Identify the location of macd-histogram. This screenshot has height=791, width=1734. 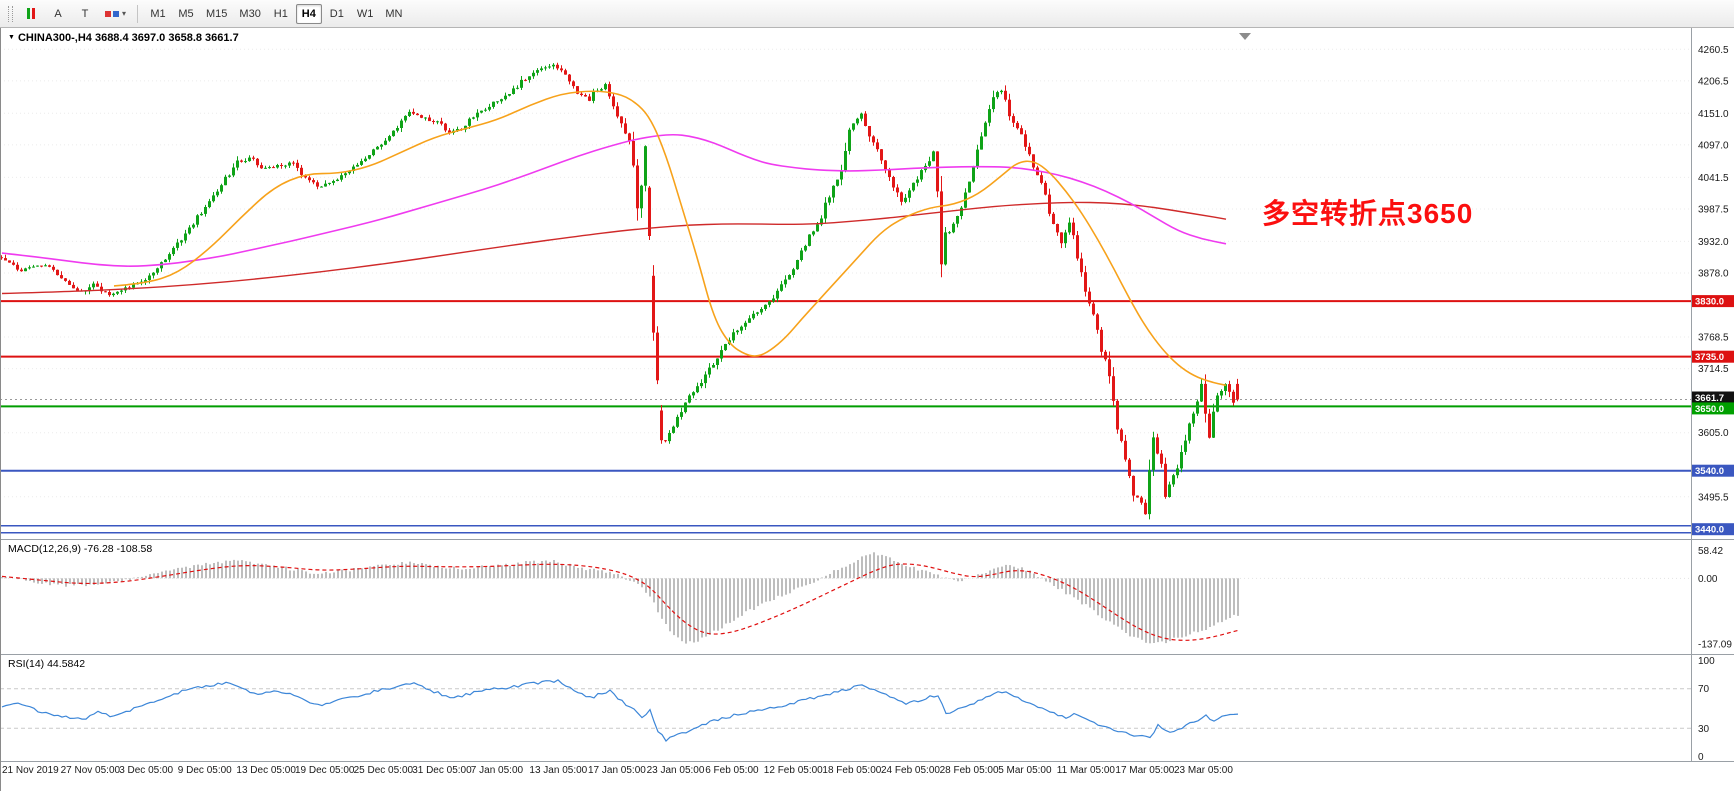
(620, 598).